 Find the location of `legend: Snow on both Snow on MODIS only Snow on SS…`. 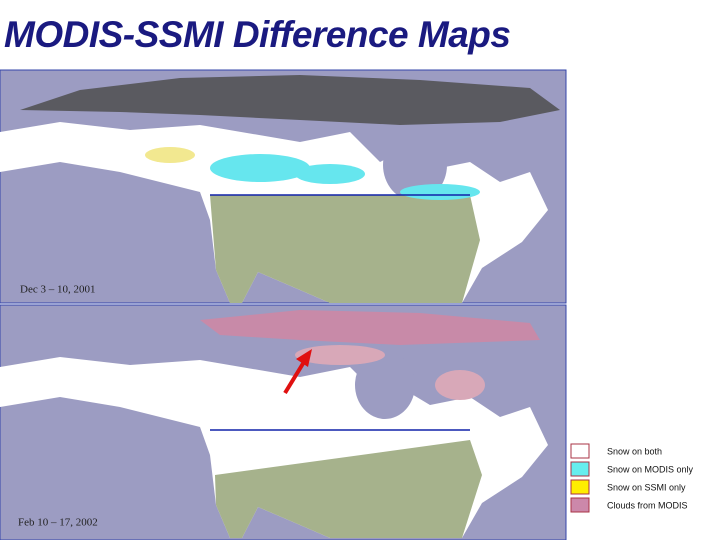

legend: Snow on both Snow on MODIS only Snow on SS… is located at coordinates (632, 478).